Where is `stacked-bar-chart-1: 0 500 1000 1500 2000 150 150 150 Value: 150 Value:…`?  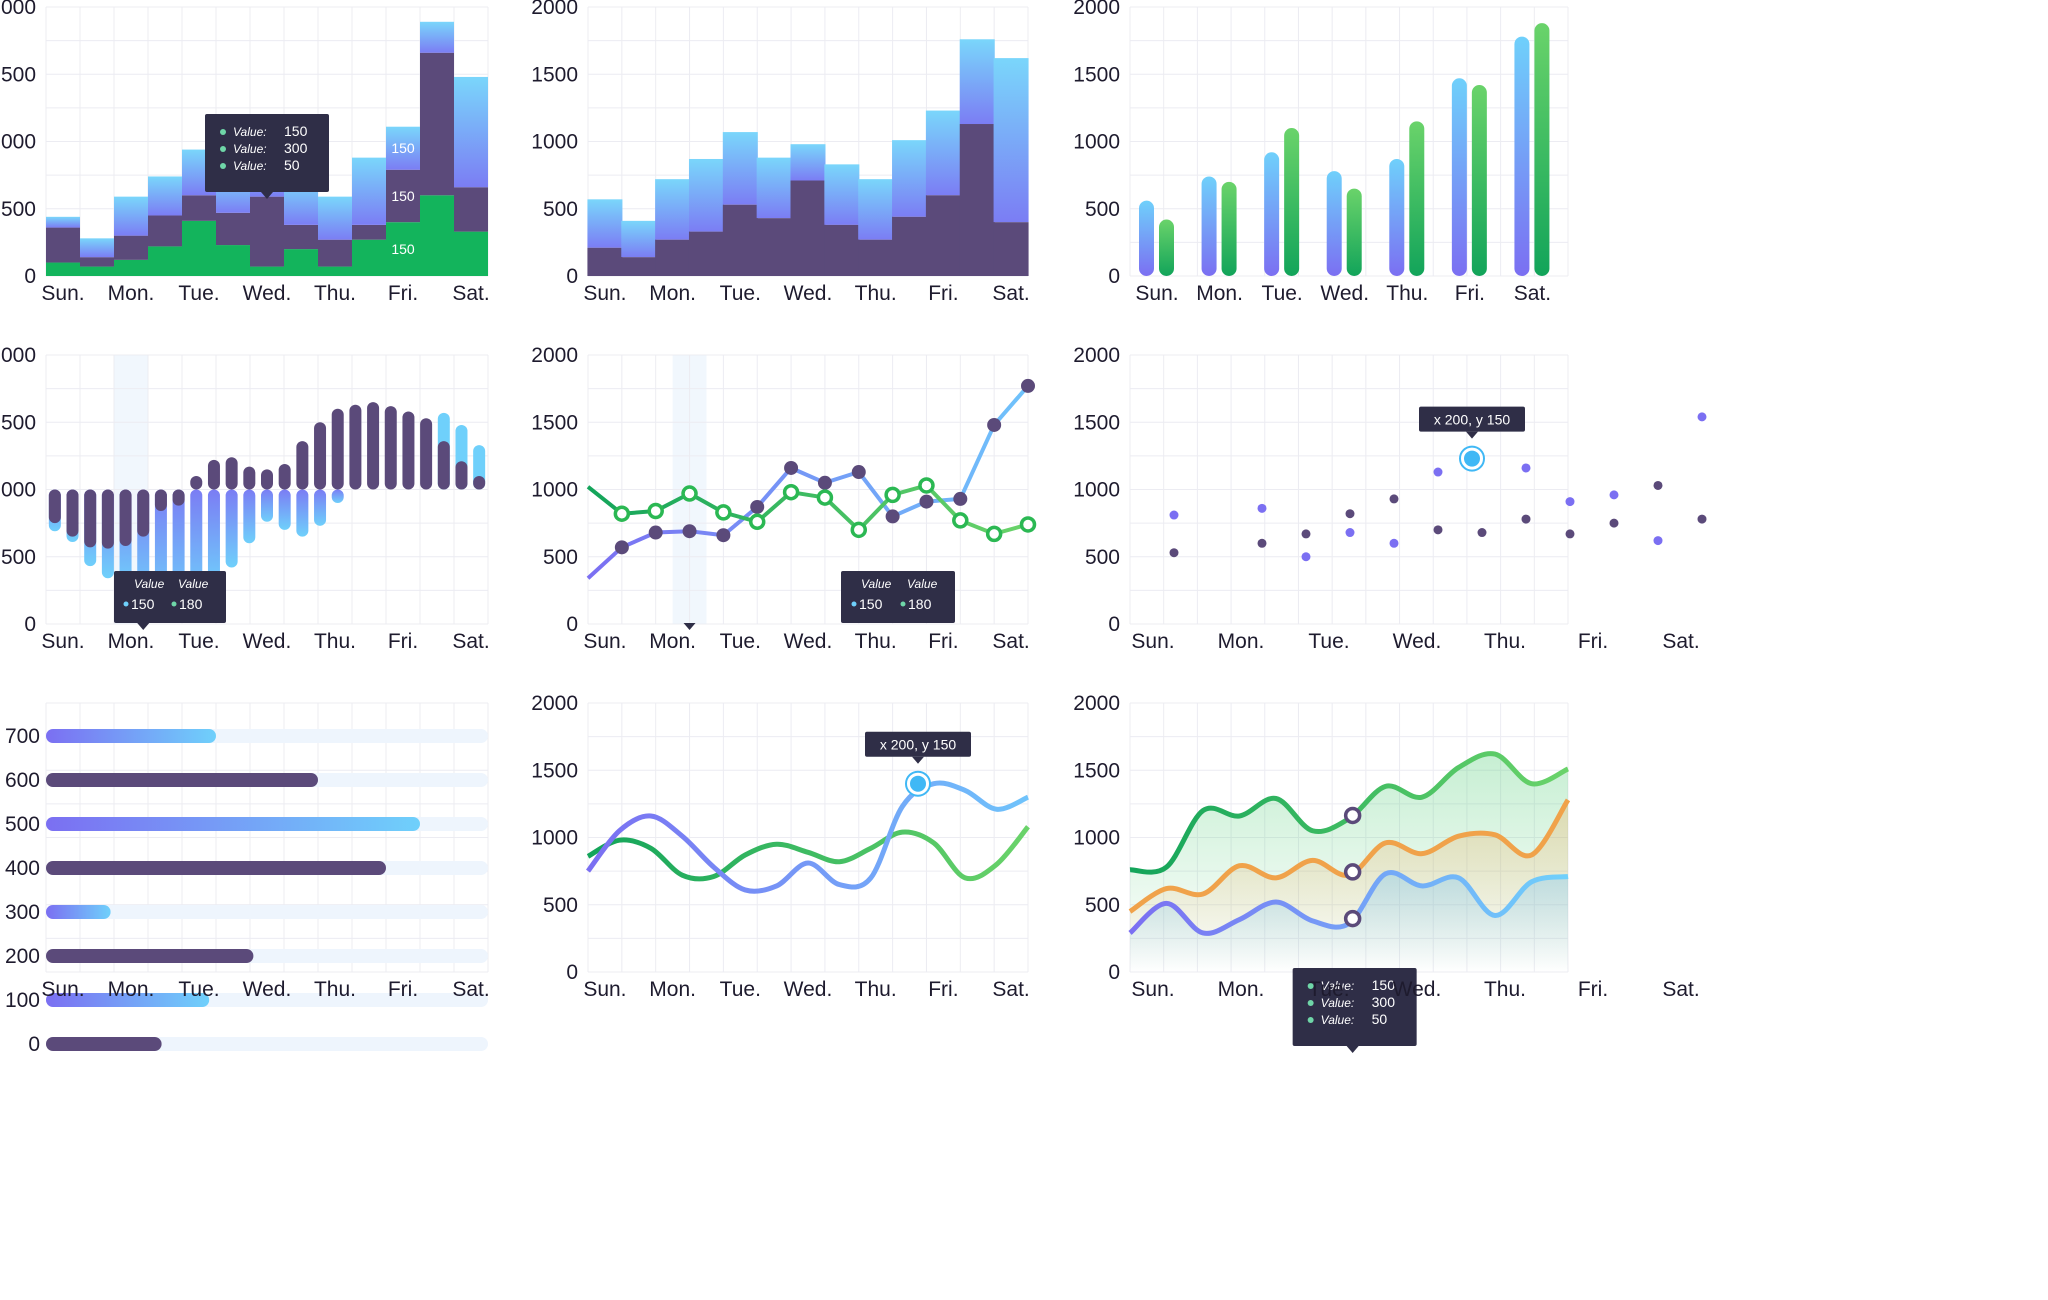 stacked-bar-chart-1: 0 500 1000 1500 2000 150 150 150 Value: 150 Value:… is located at coordinates (245, 152).